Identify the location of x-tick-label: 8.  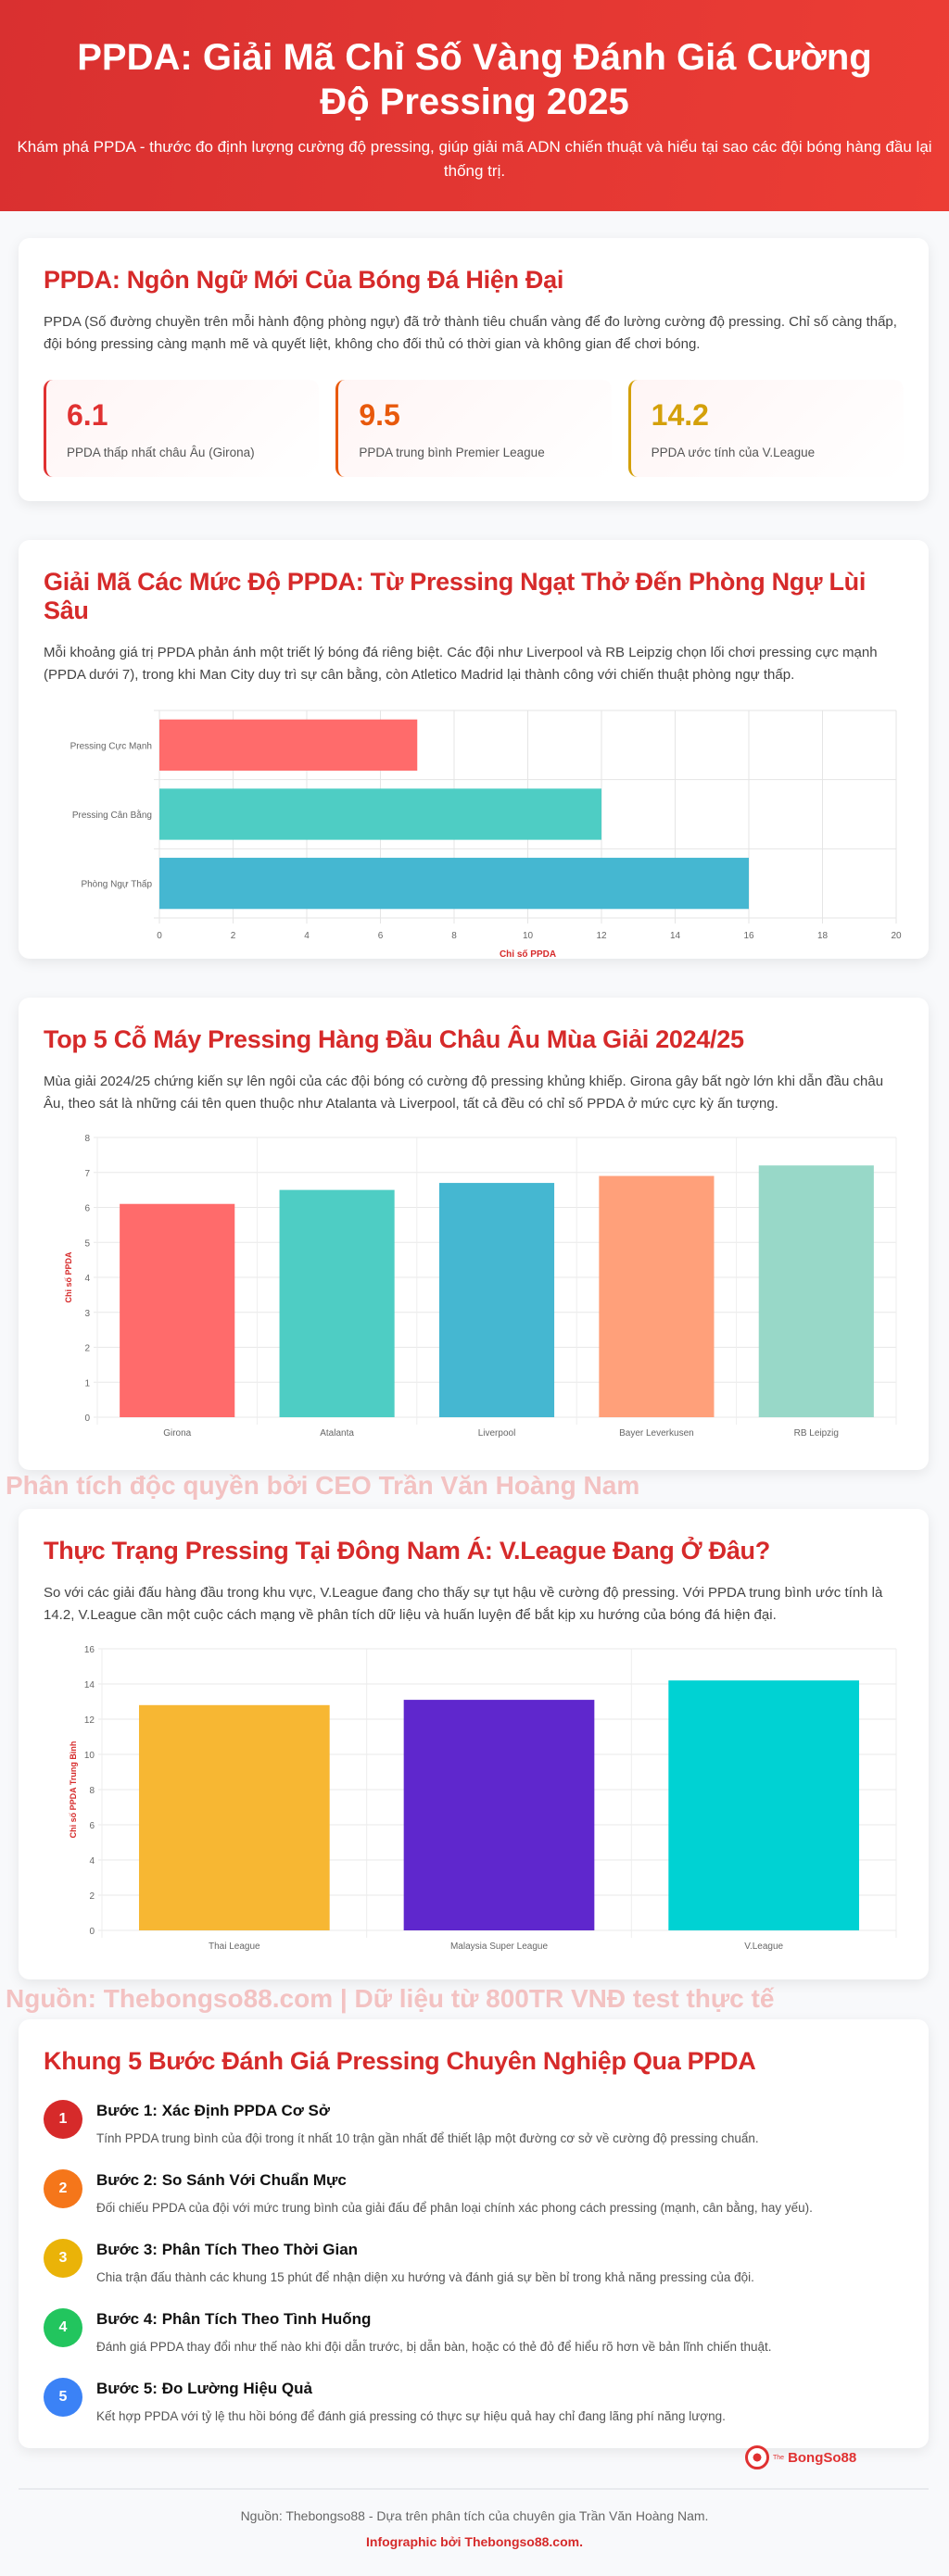
(454, 936).